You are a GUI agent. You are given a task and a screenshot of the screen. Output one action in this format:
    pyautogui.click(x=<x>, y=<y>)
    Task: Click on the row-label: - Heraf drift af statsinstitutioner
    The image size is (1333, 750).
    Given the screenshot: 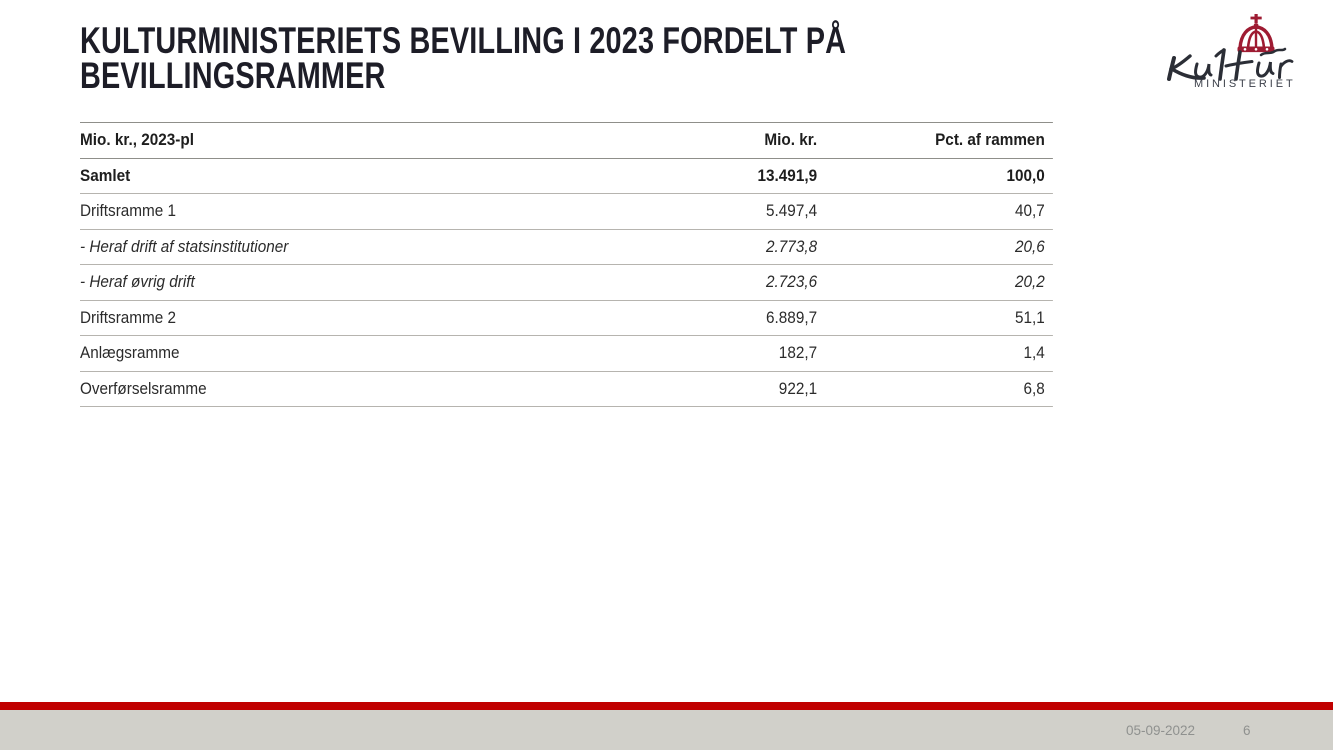 What is the action you would take?
    pyautogui.click(x=184, y=246)
    